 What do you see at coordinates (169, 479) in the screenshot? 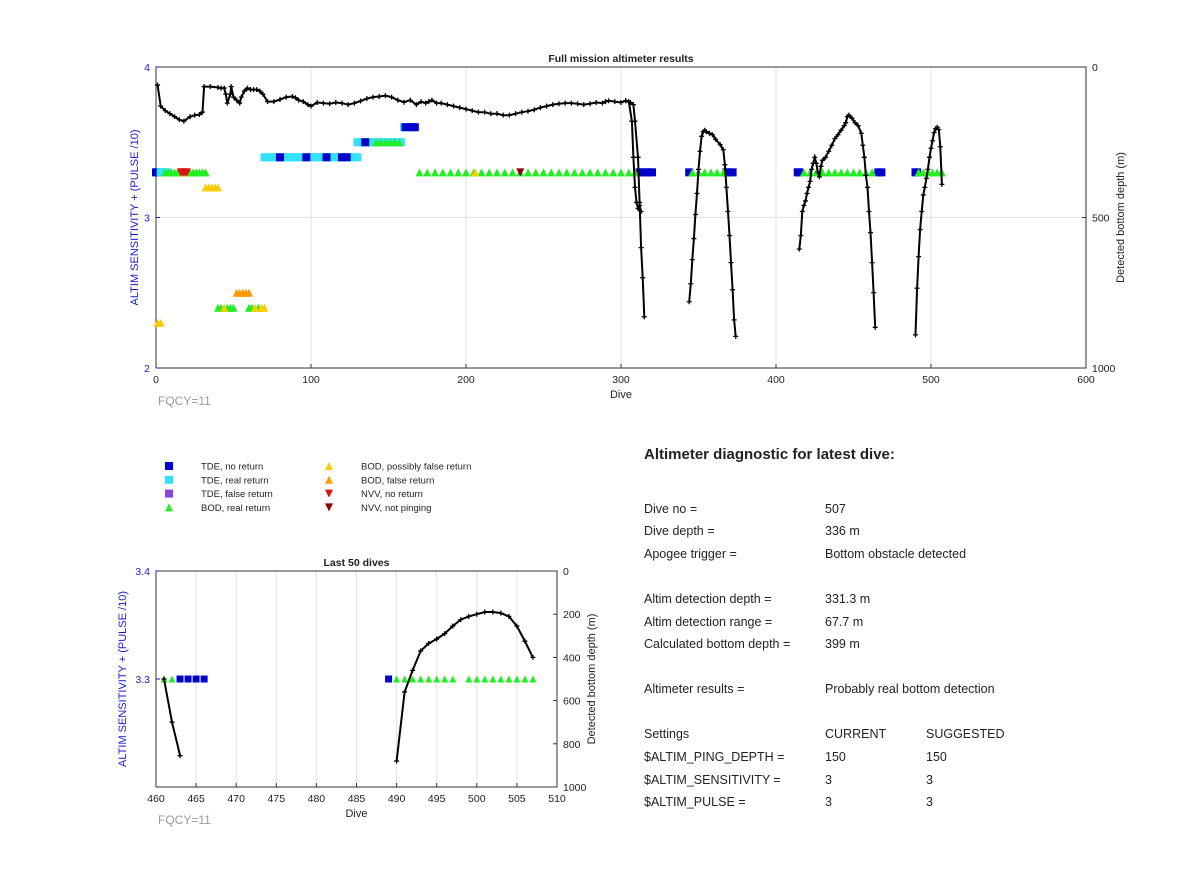
I see `legend-marker-tde-real-return` at bounding box center [169, 479].